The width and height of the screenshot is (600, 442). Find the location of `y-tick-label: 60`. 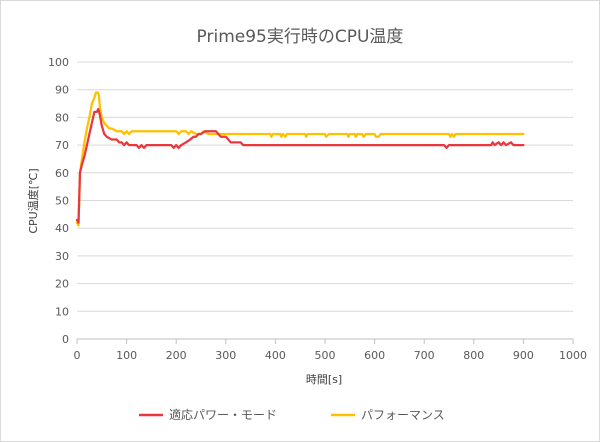

y-tick-label: 60 is located at coordinates (62, 173).